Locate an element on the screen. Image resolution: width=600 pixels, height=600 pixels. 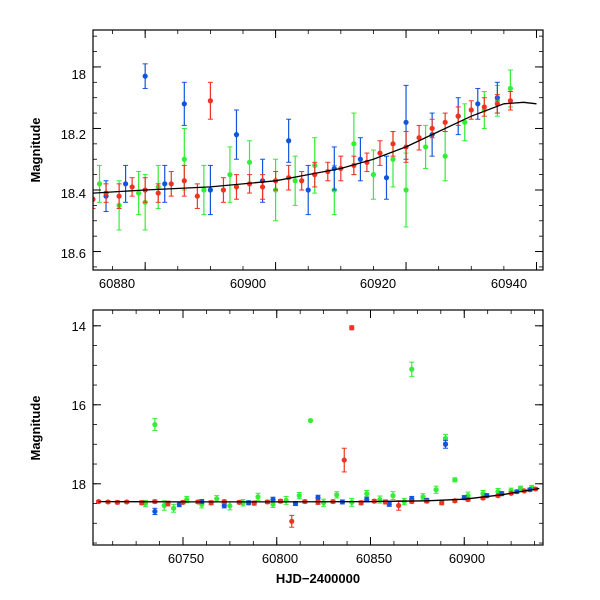
bottom-x-axis-label: HJD−2400000 is located at coordinates (318, 578).